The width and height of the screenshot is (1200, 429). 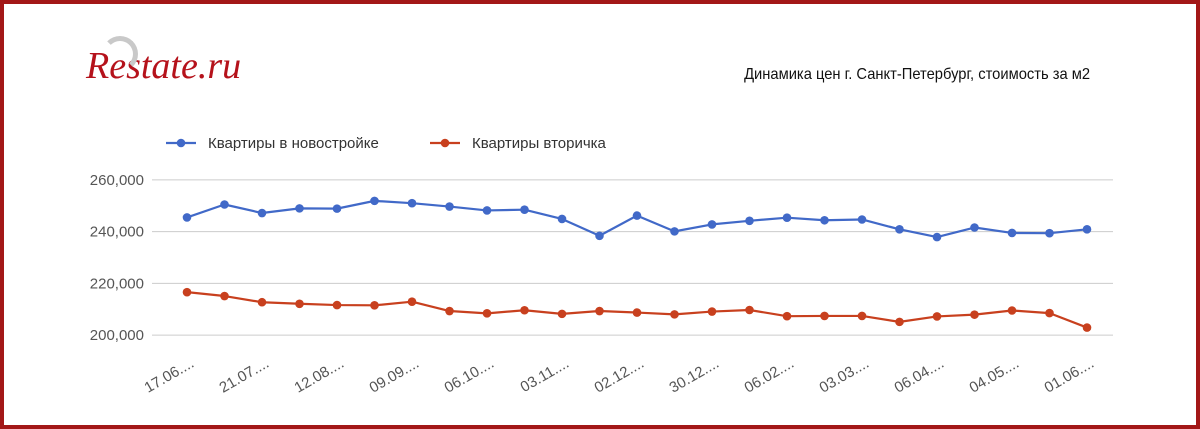 What do you see at coordinates (120, 54) in the screenshot?
I see `logo-arc-icon` at bounding box center [120, 54].